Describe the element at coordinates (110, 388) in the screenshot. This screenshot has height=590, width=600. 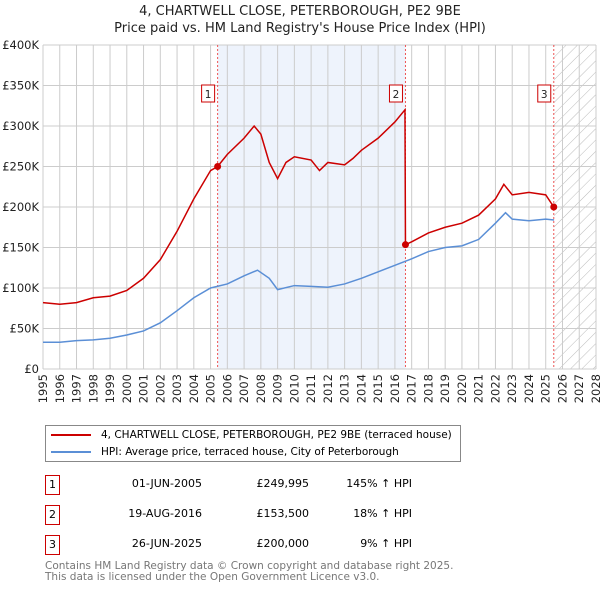
I see `x-tick-label: 1999` at that location.